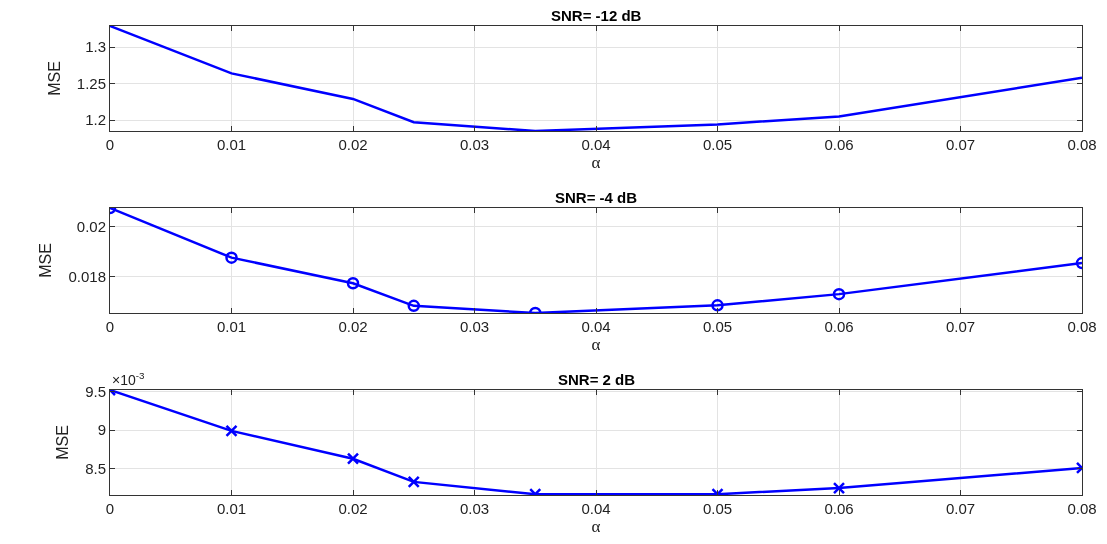 The image size is (1107, 544). I want to click on y-tick-label: 8.5, so click(95, 468).